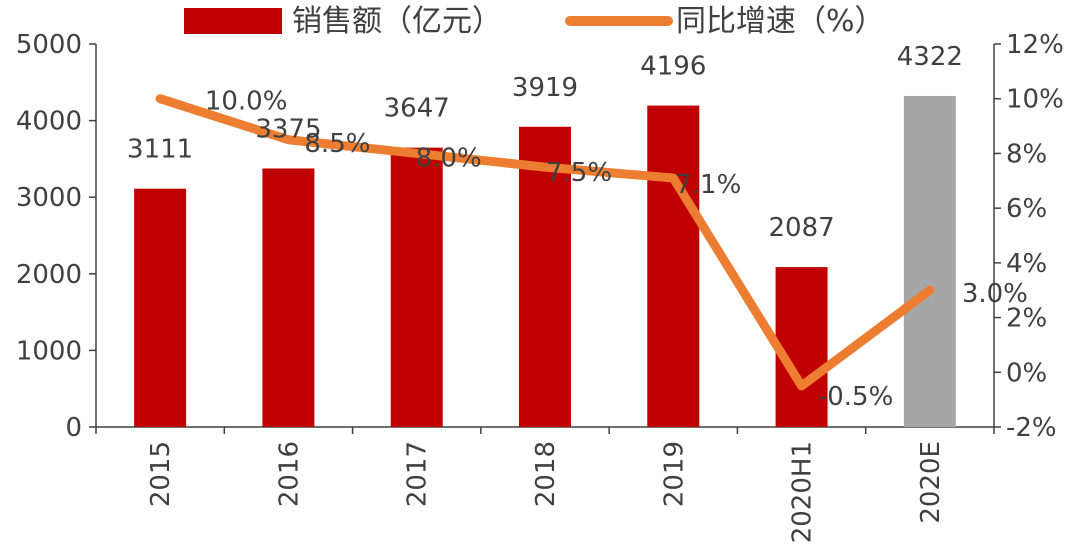 Image resolution: width=1080 pixels, height=555 pixels. Describe the element at coordinates (160, 307) in the screenshot. I see `bar-2015` at that location.